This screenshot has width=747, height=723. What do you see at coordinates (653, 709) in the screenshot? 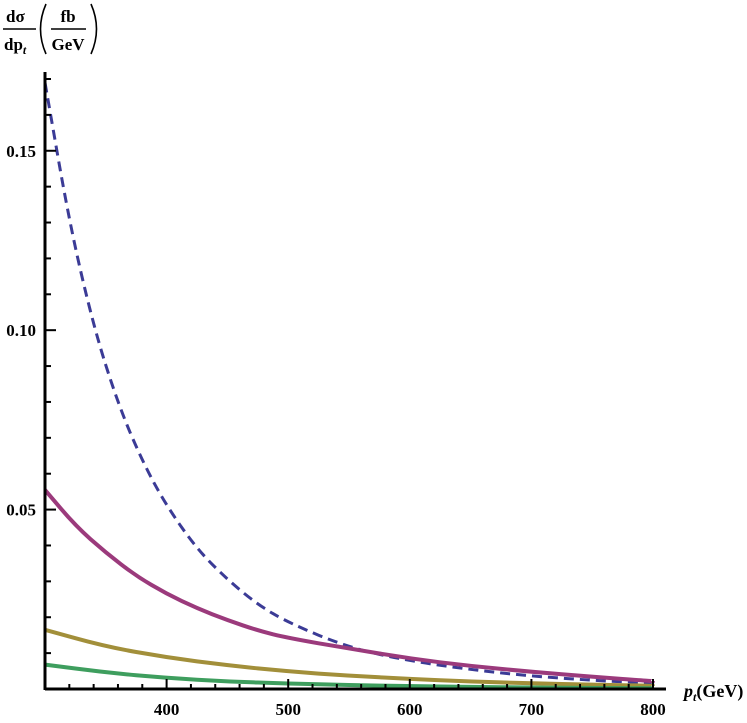
I see `x-tick-label-800: 800` at bounding box center [653, 709].